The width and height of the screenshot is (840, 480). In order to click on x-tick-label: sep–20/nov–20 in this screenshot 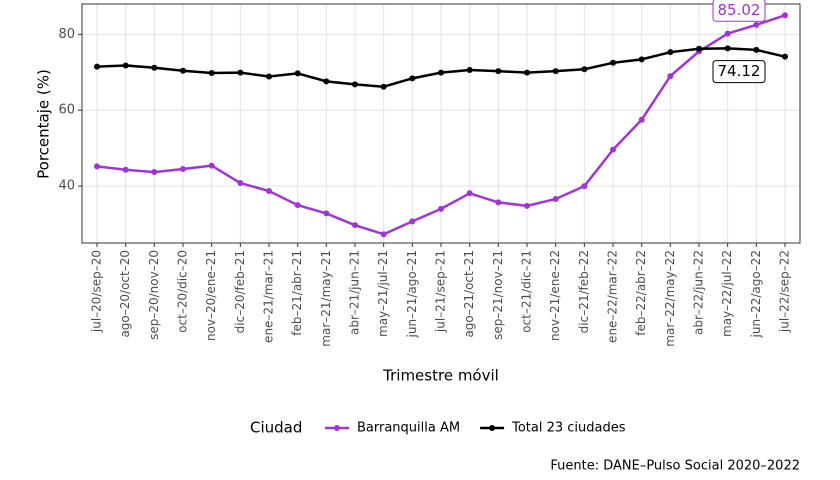, I will do `click(154, 295)`.